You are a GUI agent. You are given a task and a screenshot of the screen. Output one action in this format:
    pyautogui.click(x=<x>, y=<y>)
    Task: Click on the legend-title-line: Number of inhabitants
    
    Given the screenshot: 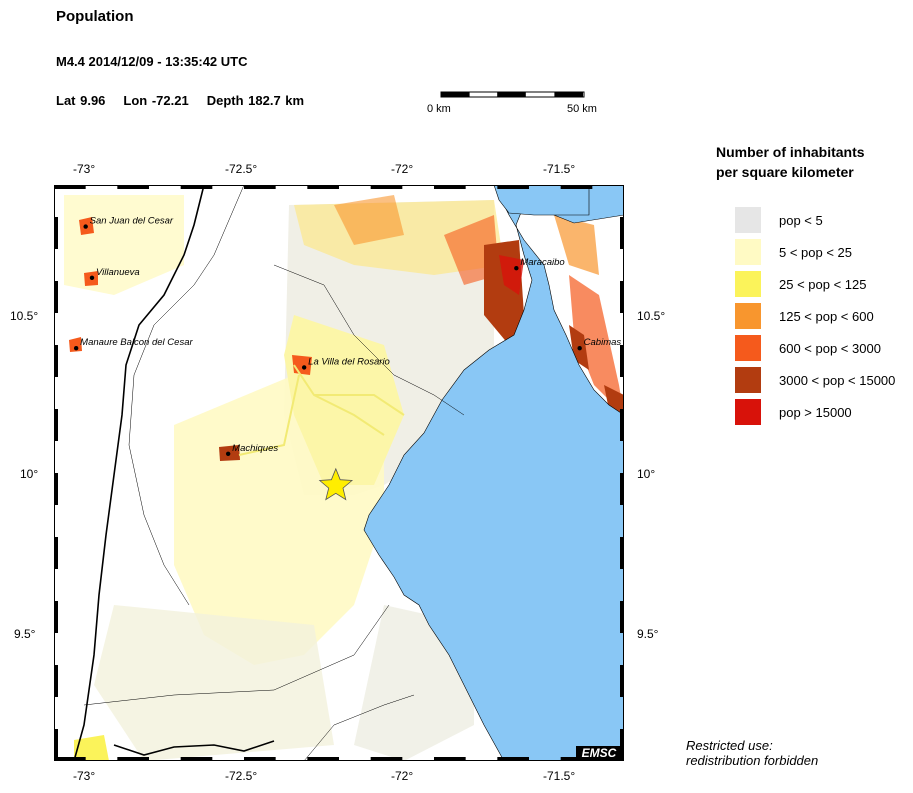 What is the action you would take?
    pyautogui.click(x=790, y=152)
    